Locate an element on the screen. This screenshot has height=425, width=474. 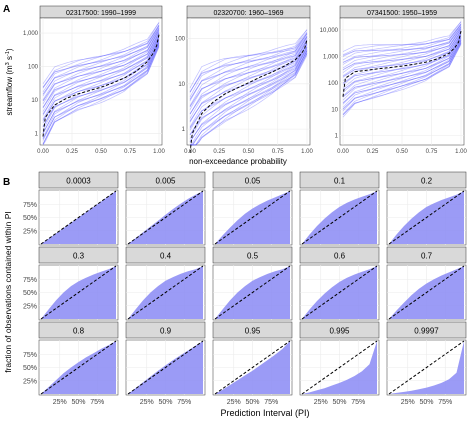
facet-0.0003: 0.0003 25% 50% 75% is located at coordinates (71, 208).